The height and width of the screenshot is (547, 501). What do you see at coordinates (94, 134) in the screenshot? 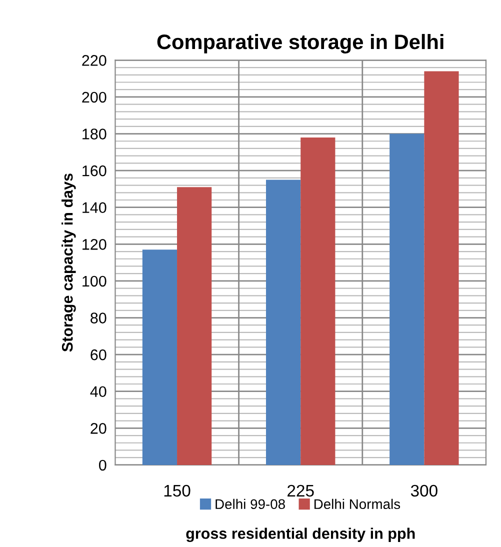
I see `y-tick-label: 180` at bounding box center [94, 134].